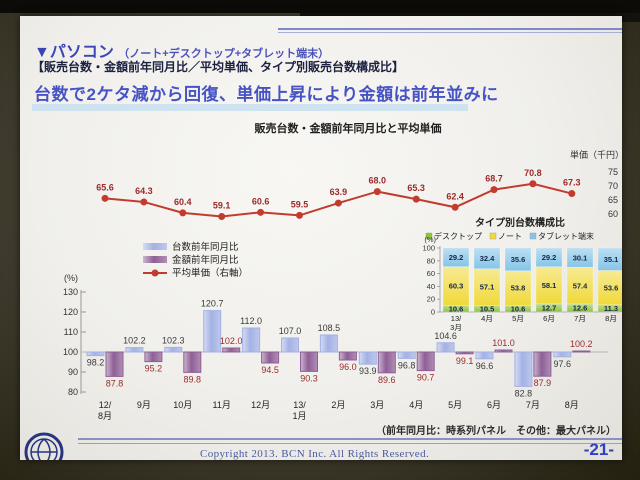  I want to click on inset-axis-unit: (%), so click(430, 239).